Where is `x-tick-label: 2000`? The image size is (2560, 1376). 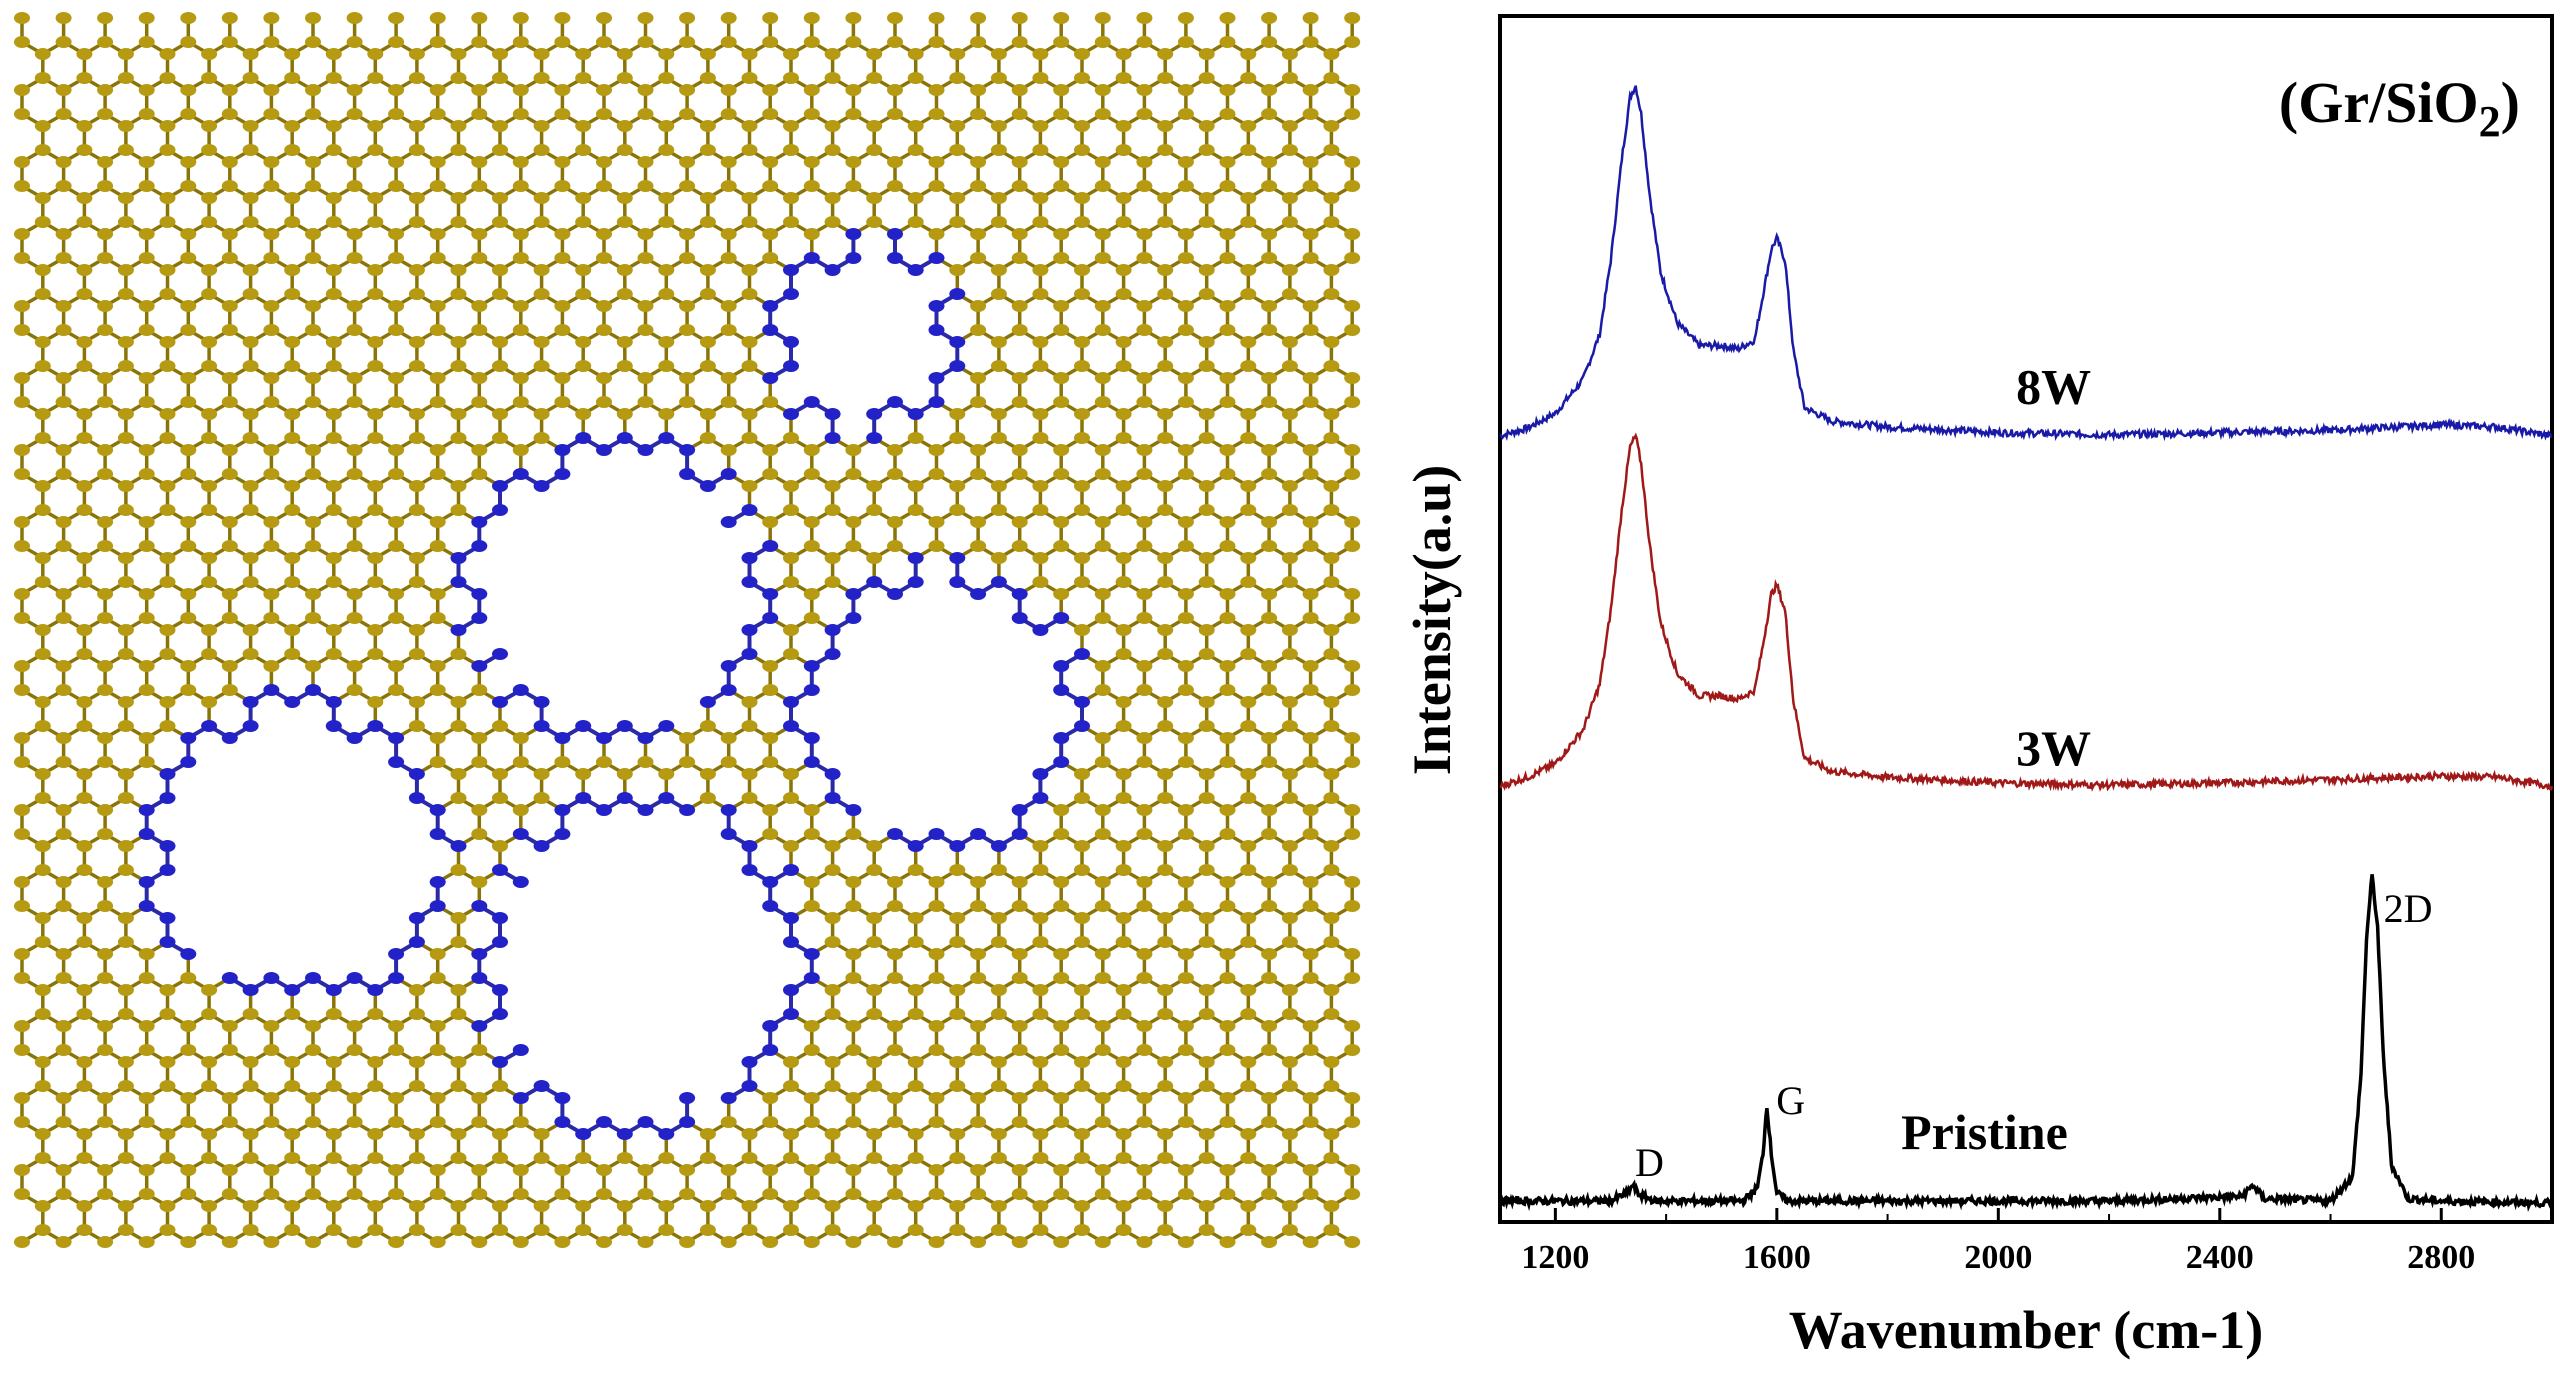 x-tick-label: 2000 is located at coordinates (1998, 1257).